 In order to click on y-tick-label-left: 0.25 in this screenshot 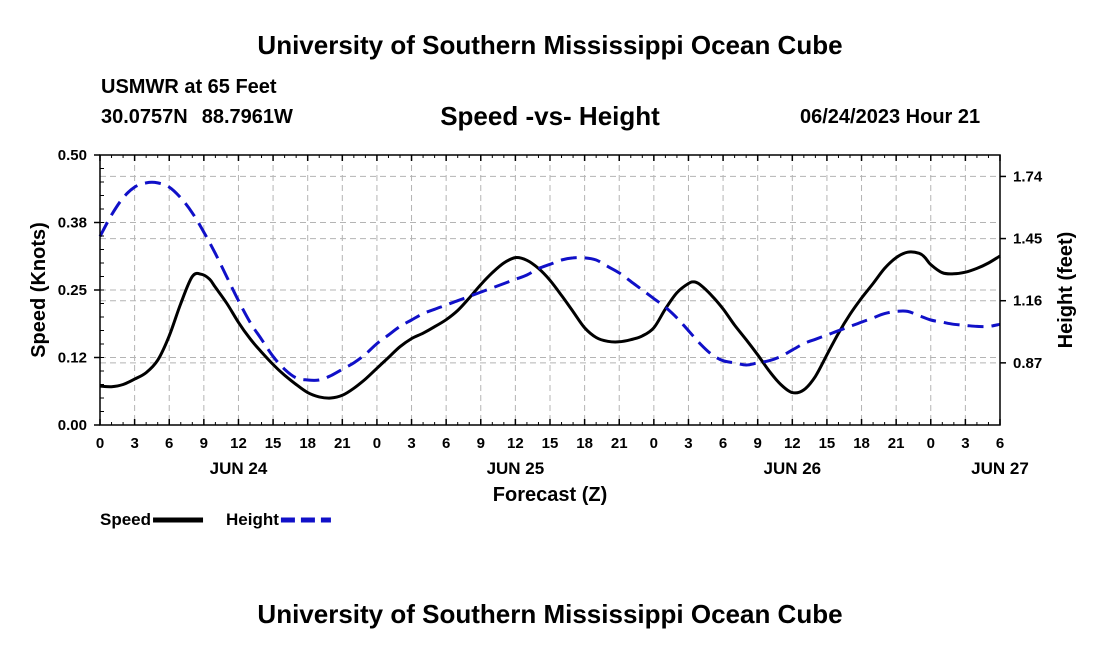, I will do `click(72, 290)`.